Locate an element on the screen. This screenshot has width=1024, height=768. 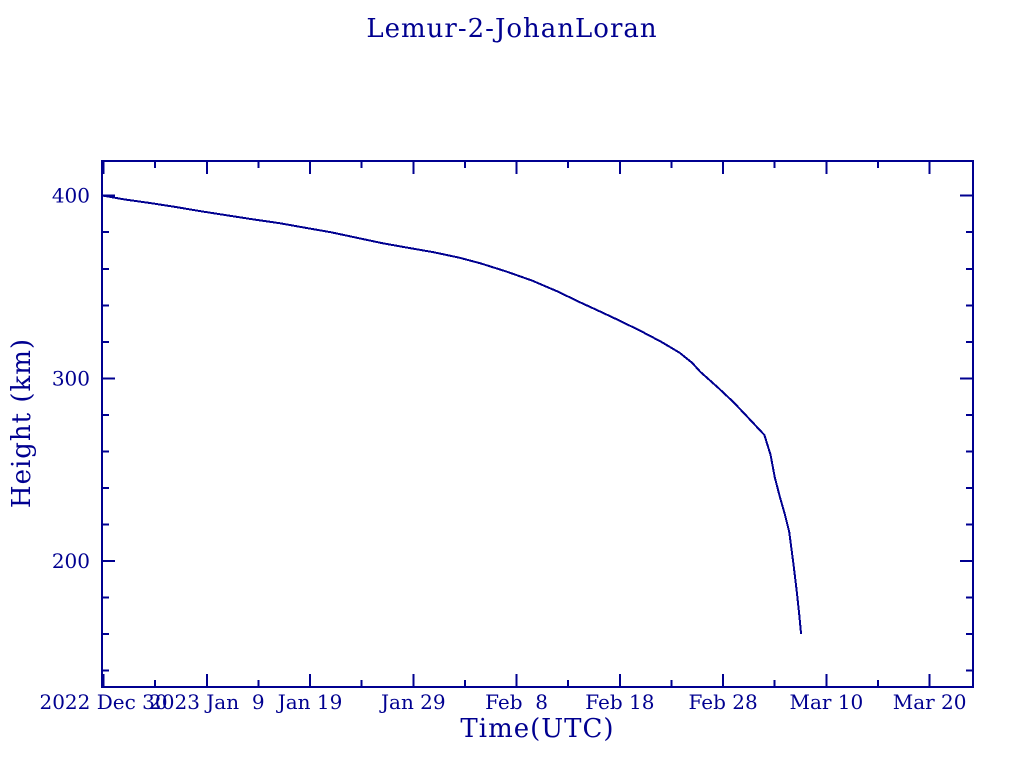
x-tick-label: Feb 18 is located at coordinates (619, 702).